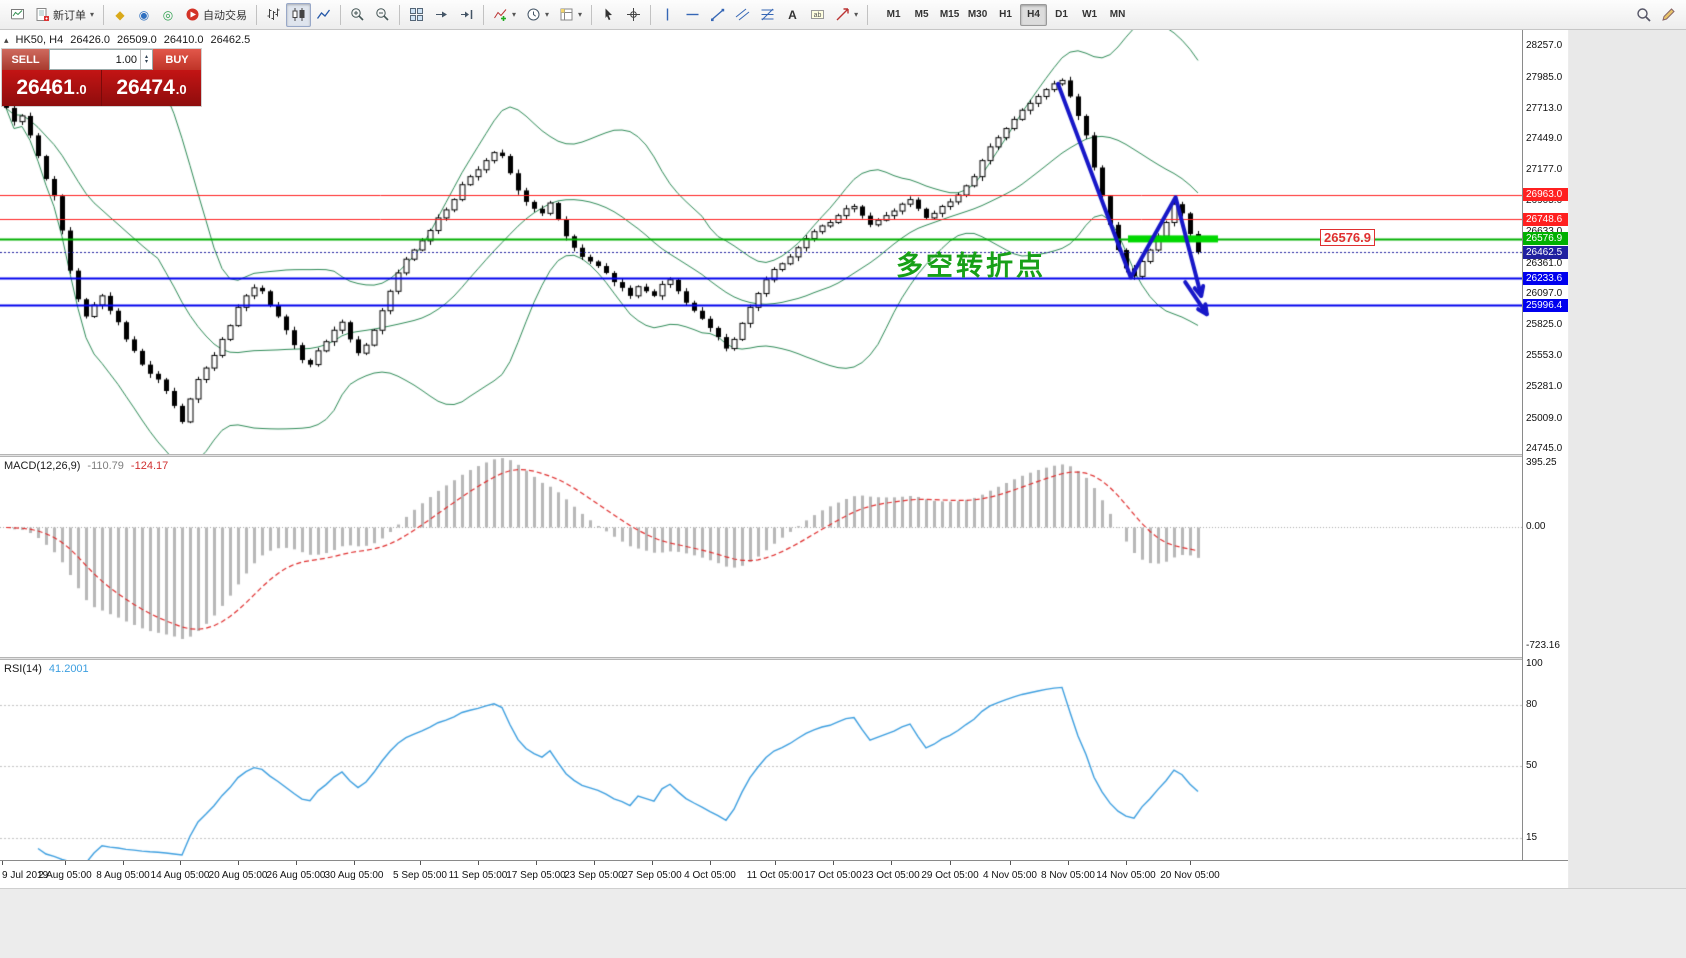 The width and height of the screenshot is (1686, 958). I want to click on toolbar-zoom-out-button, so click(382, 15).